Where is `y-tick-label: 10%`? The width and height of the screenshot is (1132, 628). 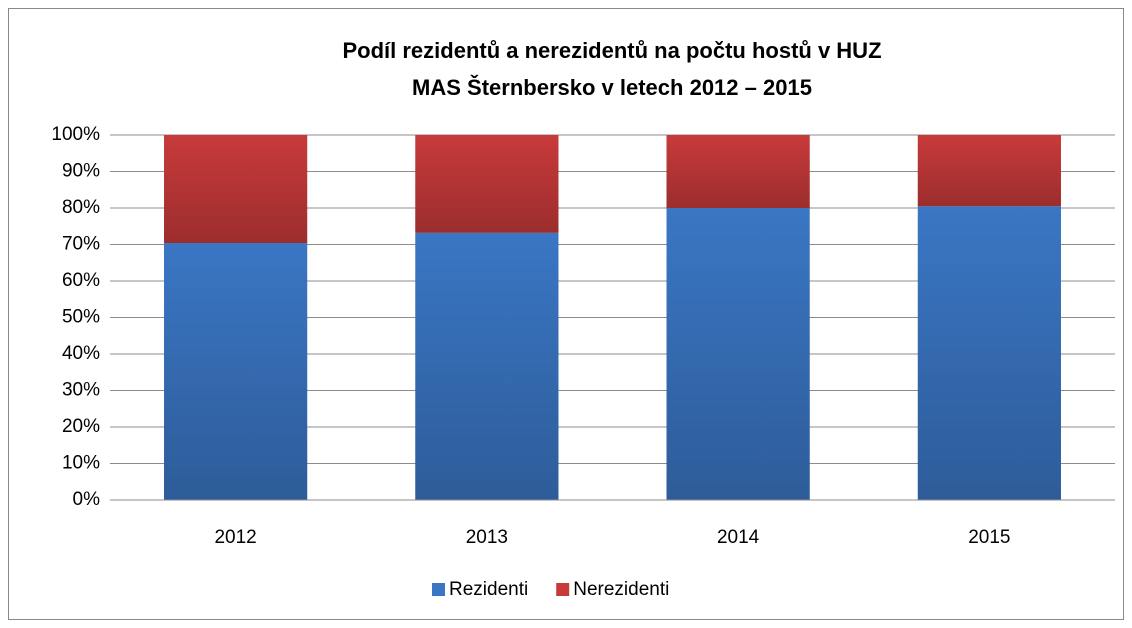
y-tick-label: 10% is located at coordinates (81, 463).